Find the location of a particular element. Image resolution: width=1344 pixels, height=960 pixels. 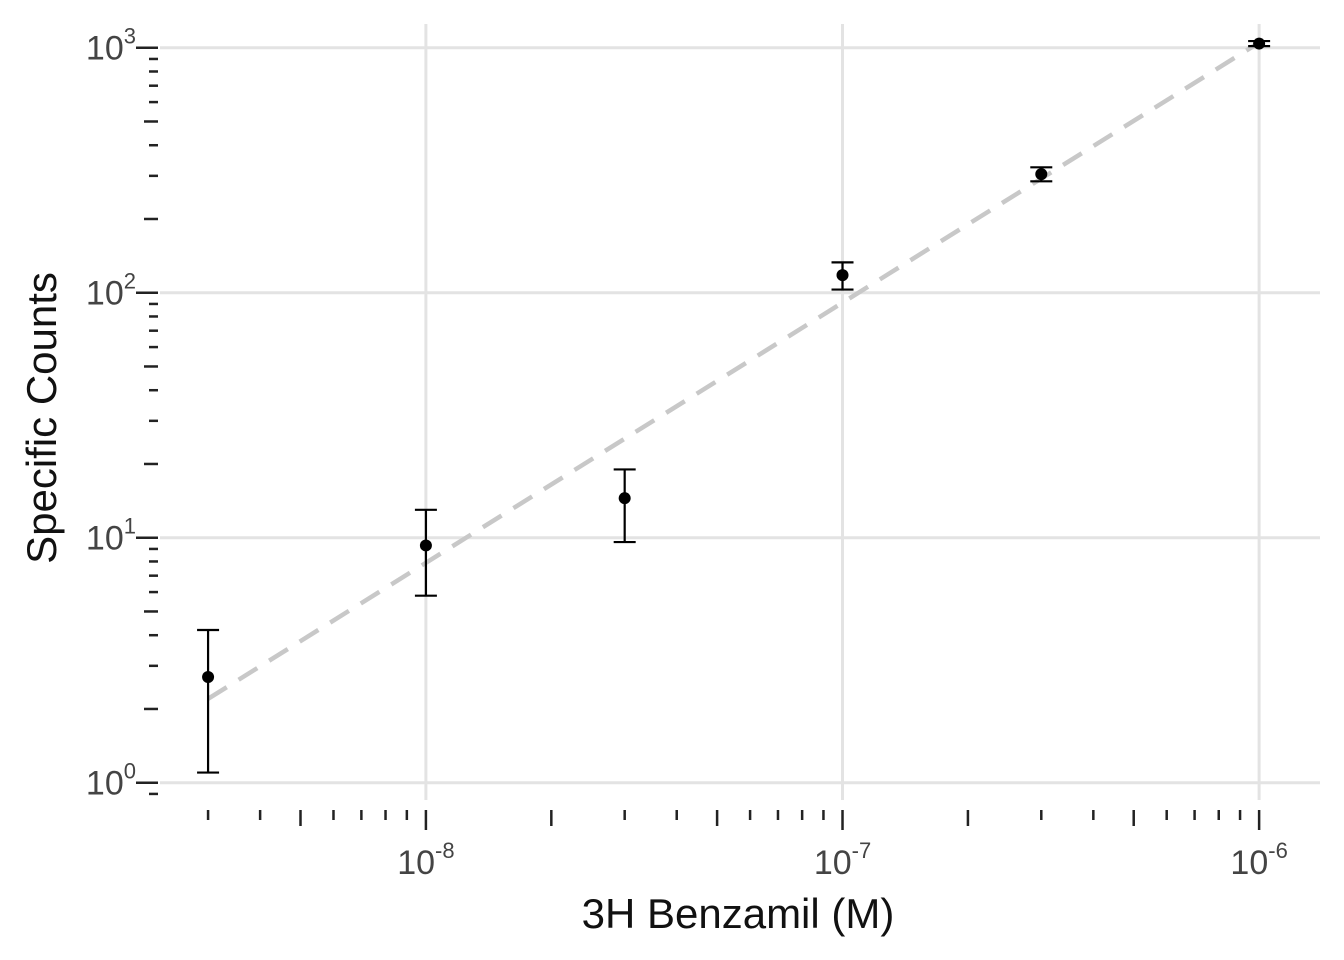

y-tick-label-0: 10⁰ is located at coordinates (111, 781).